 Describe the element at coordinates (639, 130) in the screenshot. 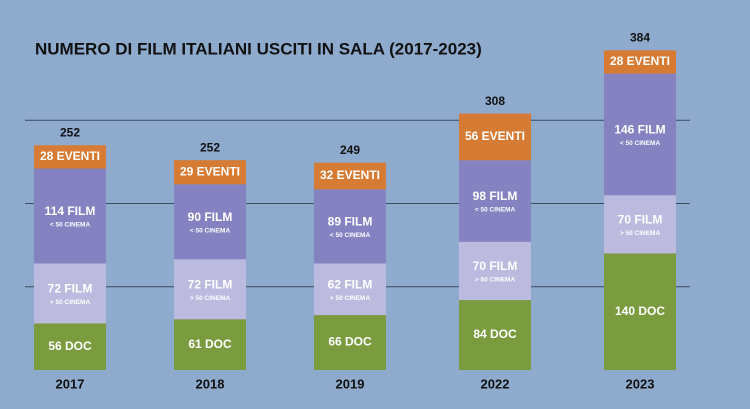

I see `value-label: 146 FILM` at that location.